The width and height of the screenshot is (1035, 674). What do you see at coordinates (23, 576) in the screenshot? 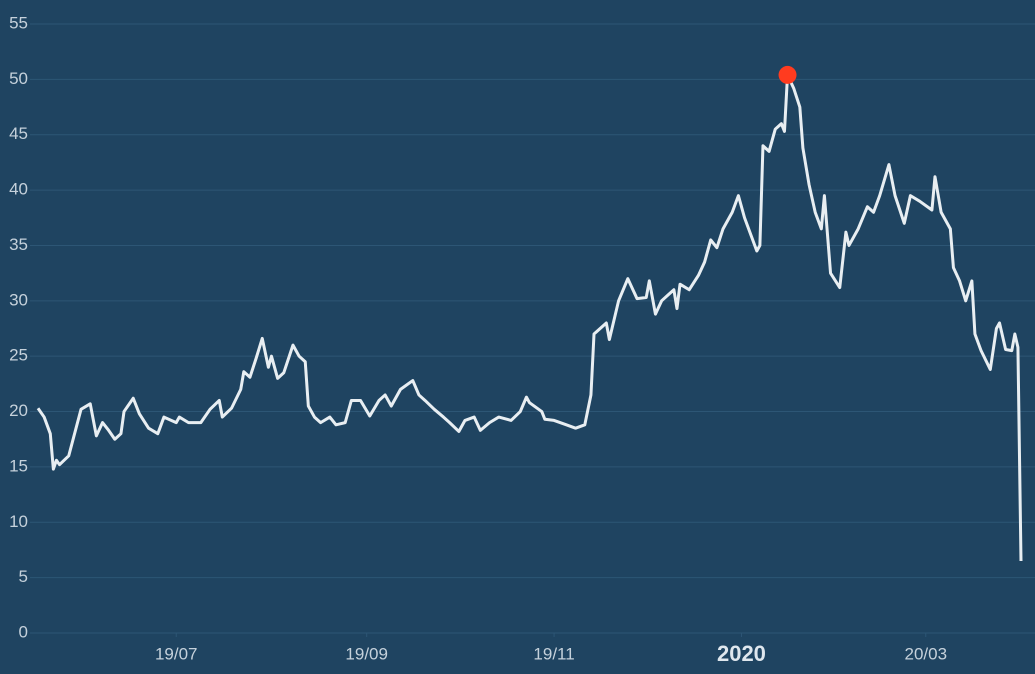
I see `y-tick-label: 5` at bounding box center [23, 576].